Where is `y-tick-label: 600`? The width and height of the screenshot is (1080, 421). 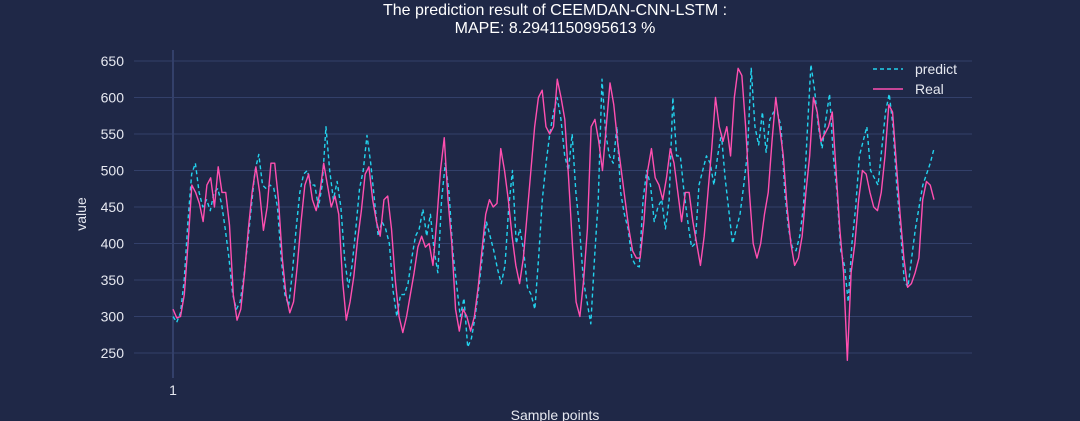 y-tick-label: 600 is located at coordinates (113, 98).